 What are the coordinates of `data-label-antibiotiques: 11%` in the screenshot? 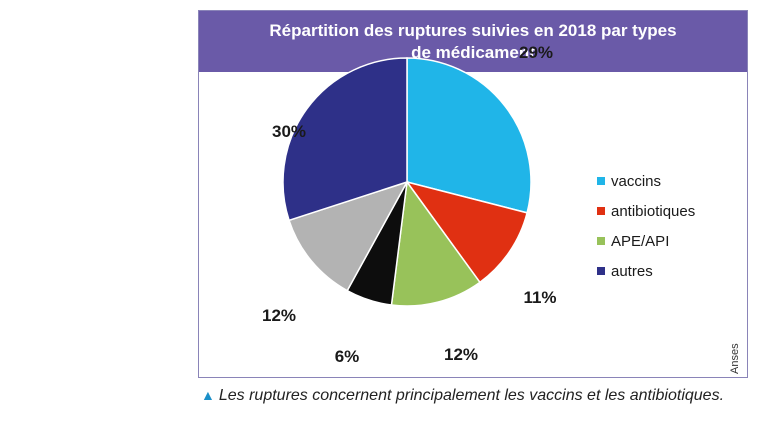 It's located at (539, 297).